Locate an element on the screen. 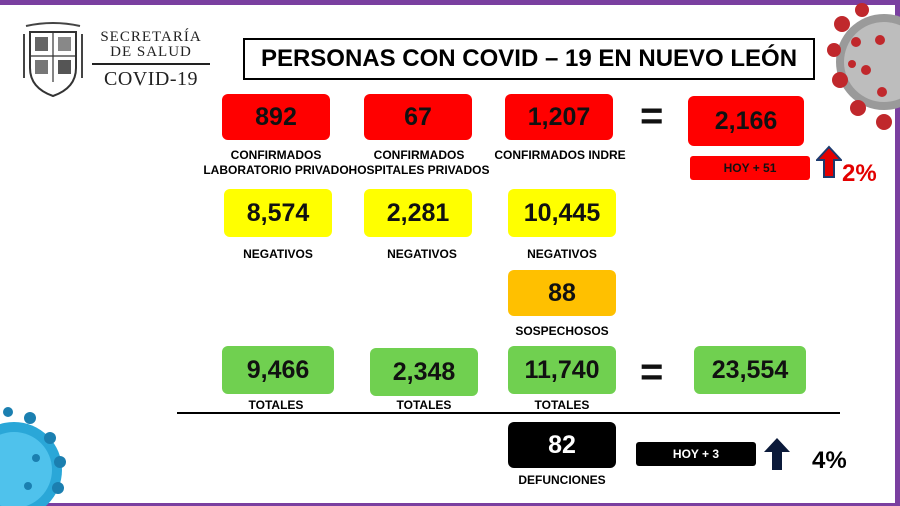  negatives-label-3: NEGATIVOS is located at coordinates (562, 254).